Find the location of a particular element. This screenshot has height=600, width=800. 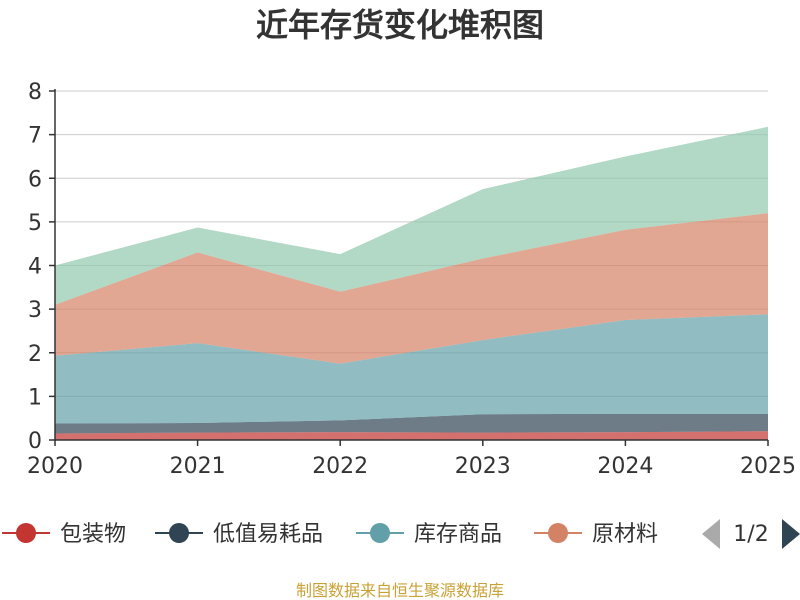

y-tick-label: 2 is located at coordinates (35, 354).